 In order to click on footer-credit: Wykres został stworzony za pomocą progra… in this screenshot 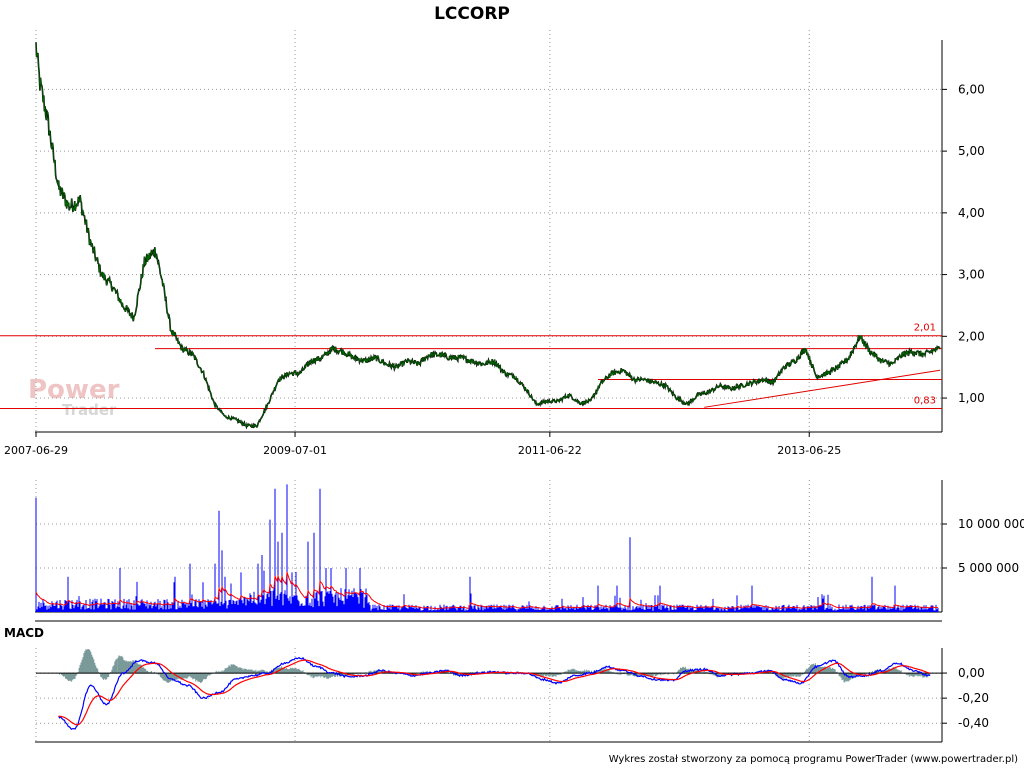, I will do `click(813, 759)`.